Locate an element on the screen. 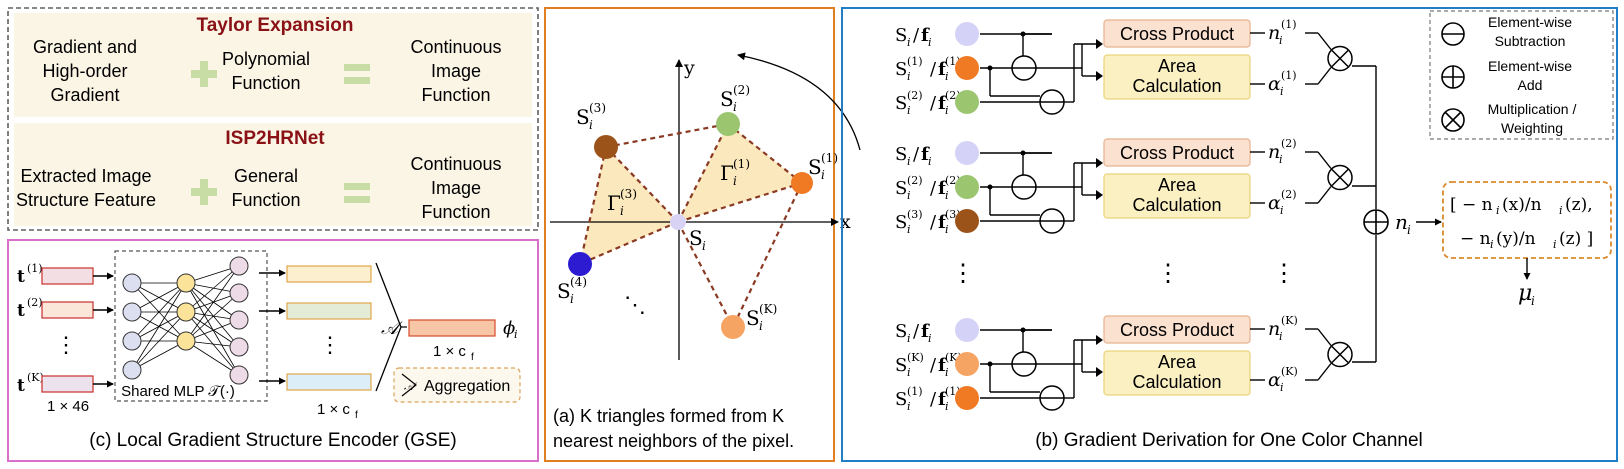 This screenshot has height=469, width=1624. gamma3-triangle is located at coordinates (629, 205).